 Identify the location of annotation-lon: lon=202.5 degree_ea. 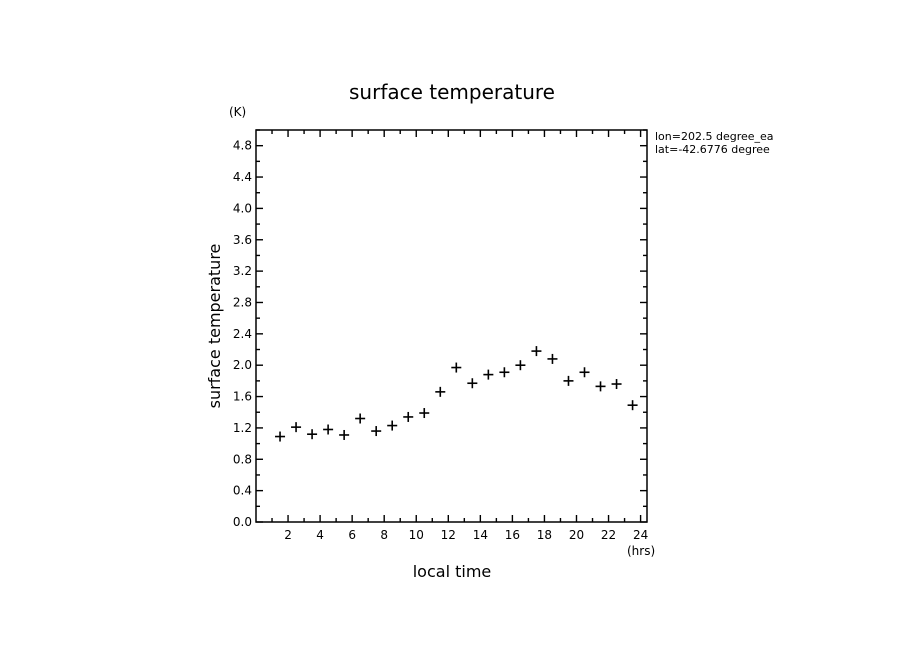
(714, 136).